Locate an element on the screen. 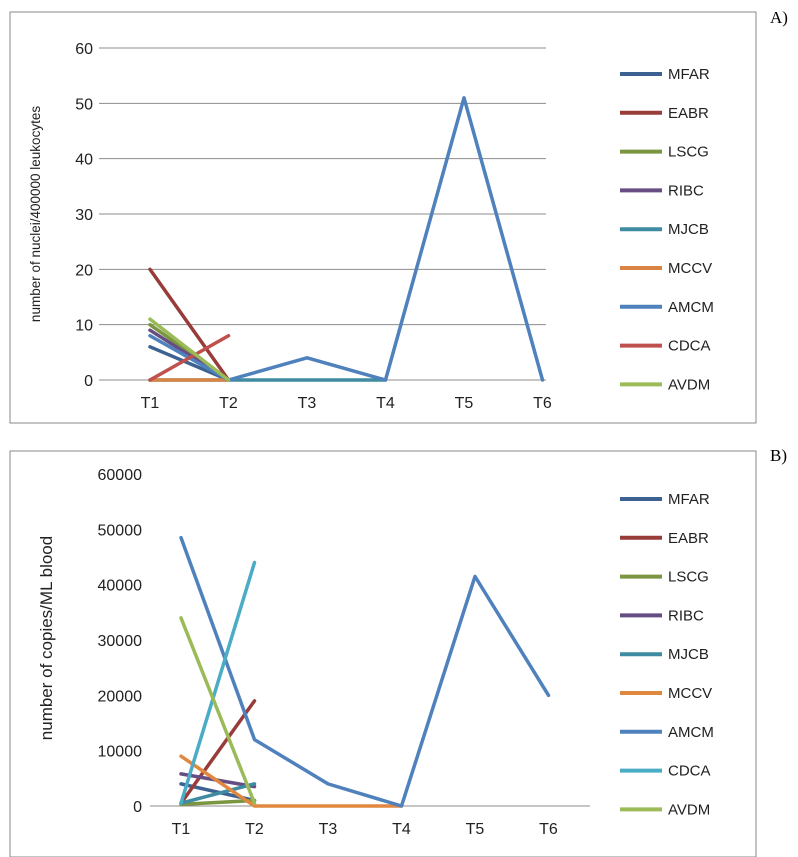 The image size is (798, 857). chart-a-x-tick-label: T6 is located at coordinates (542, 403).